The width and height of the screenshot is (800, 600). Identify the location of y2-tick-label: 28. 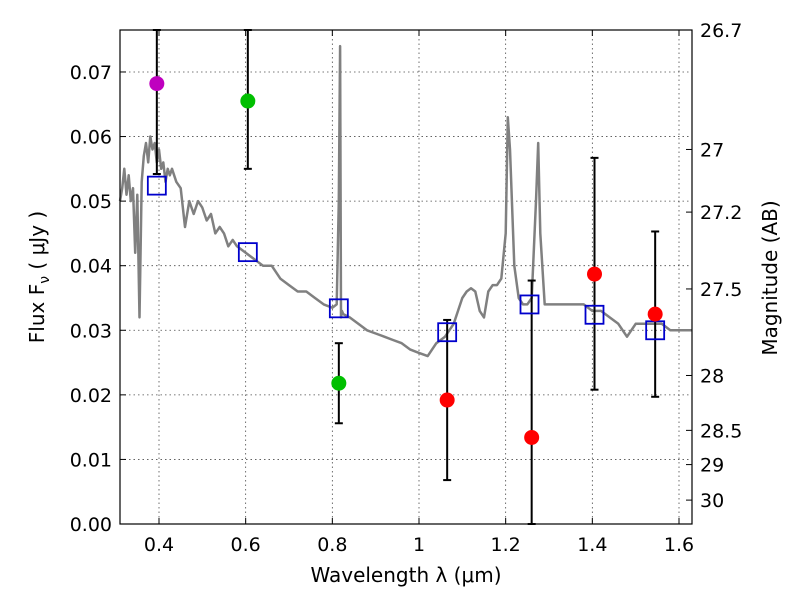
(712, 376).